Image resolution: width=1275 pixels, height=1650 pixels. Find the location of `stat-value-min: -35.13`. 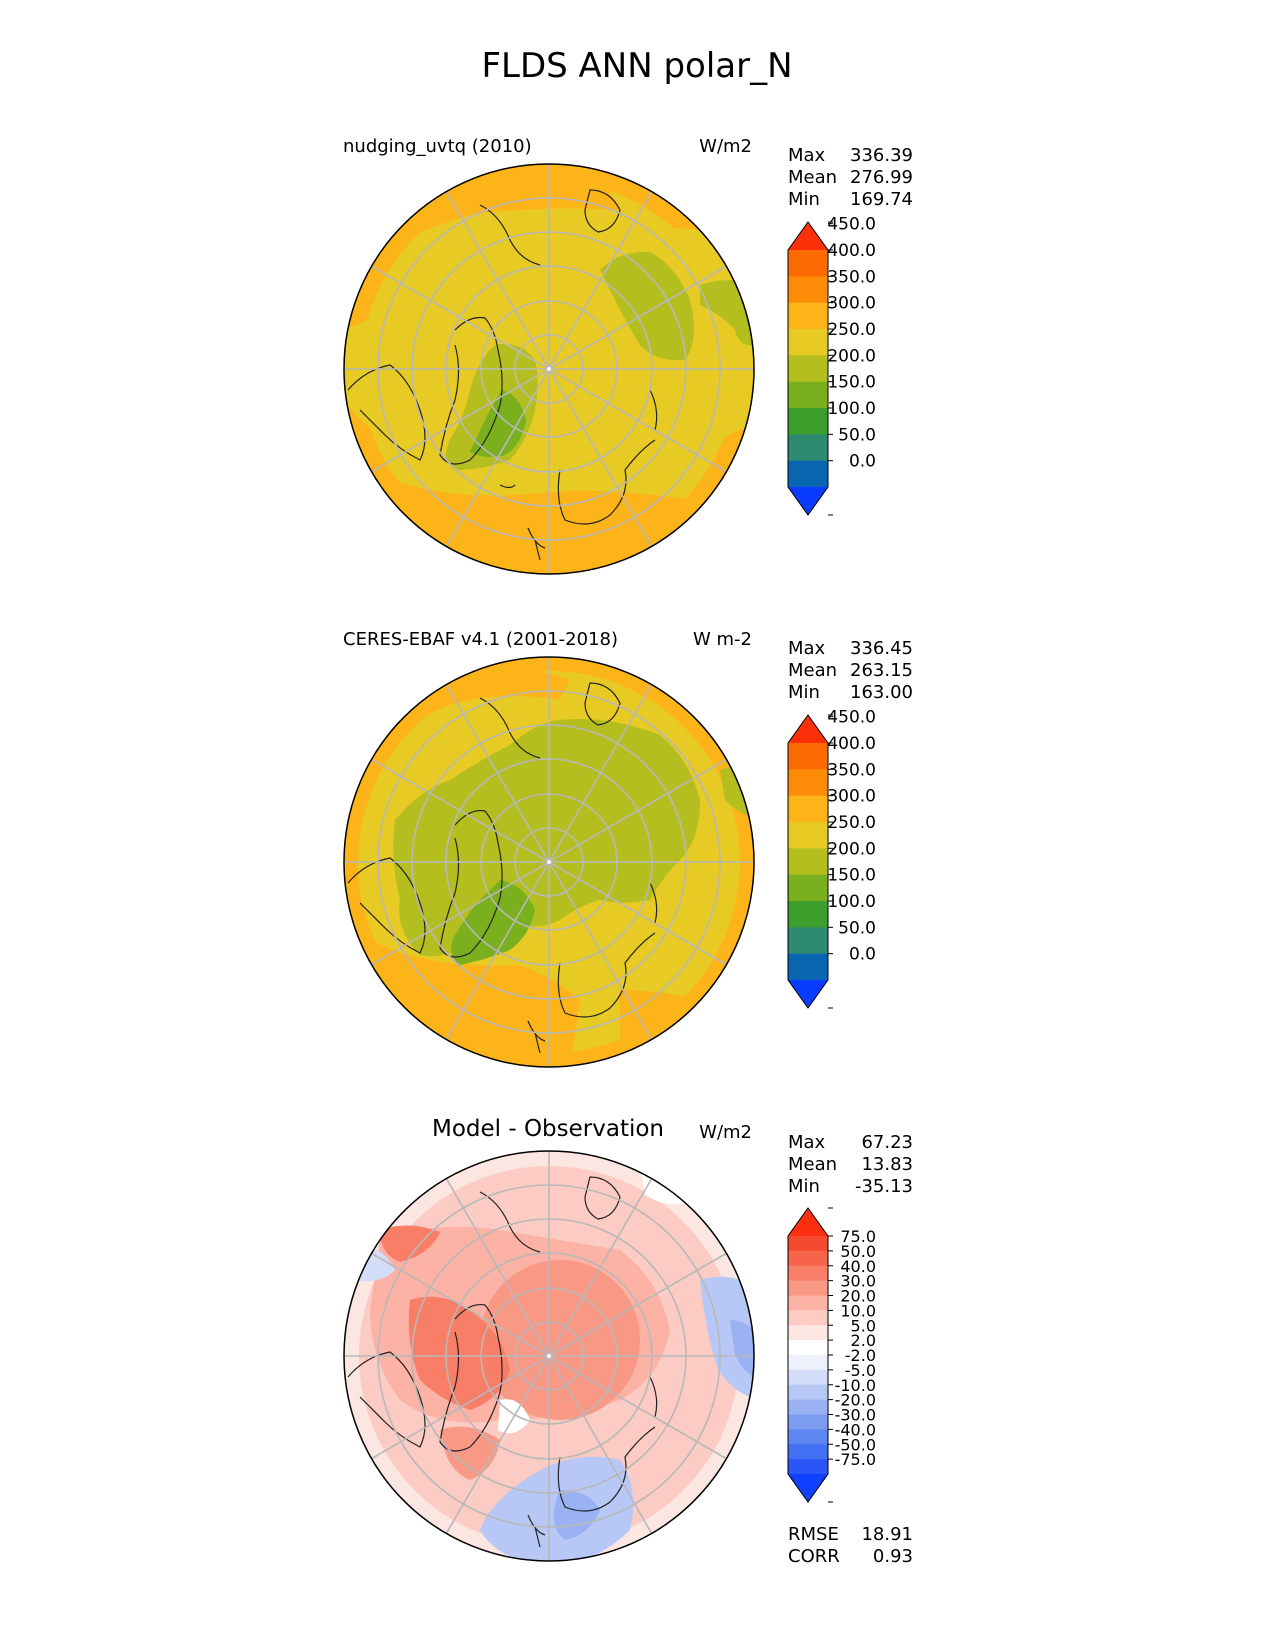

stat-value-min: -35.13 is located at coordinates (884, 1186).